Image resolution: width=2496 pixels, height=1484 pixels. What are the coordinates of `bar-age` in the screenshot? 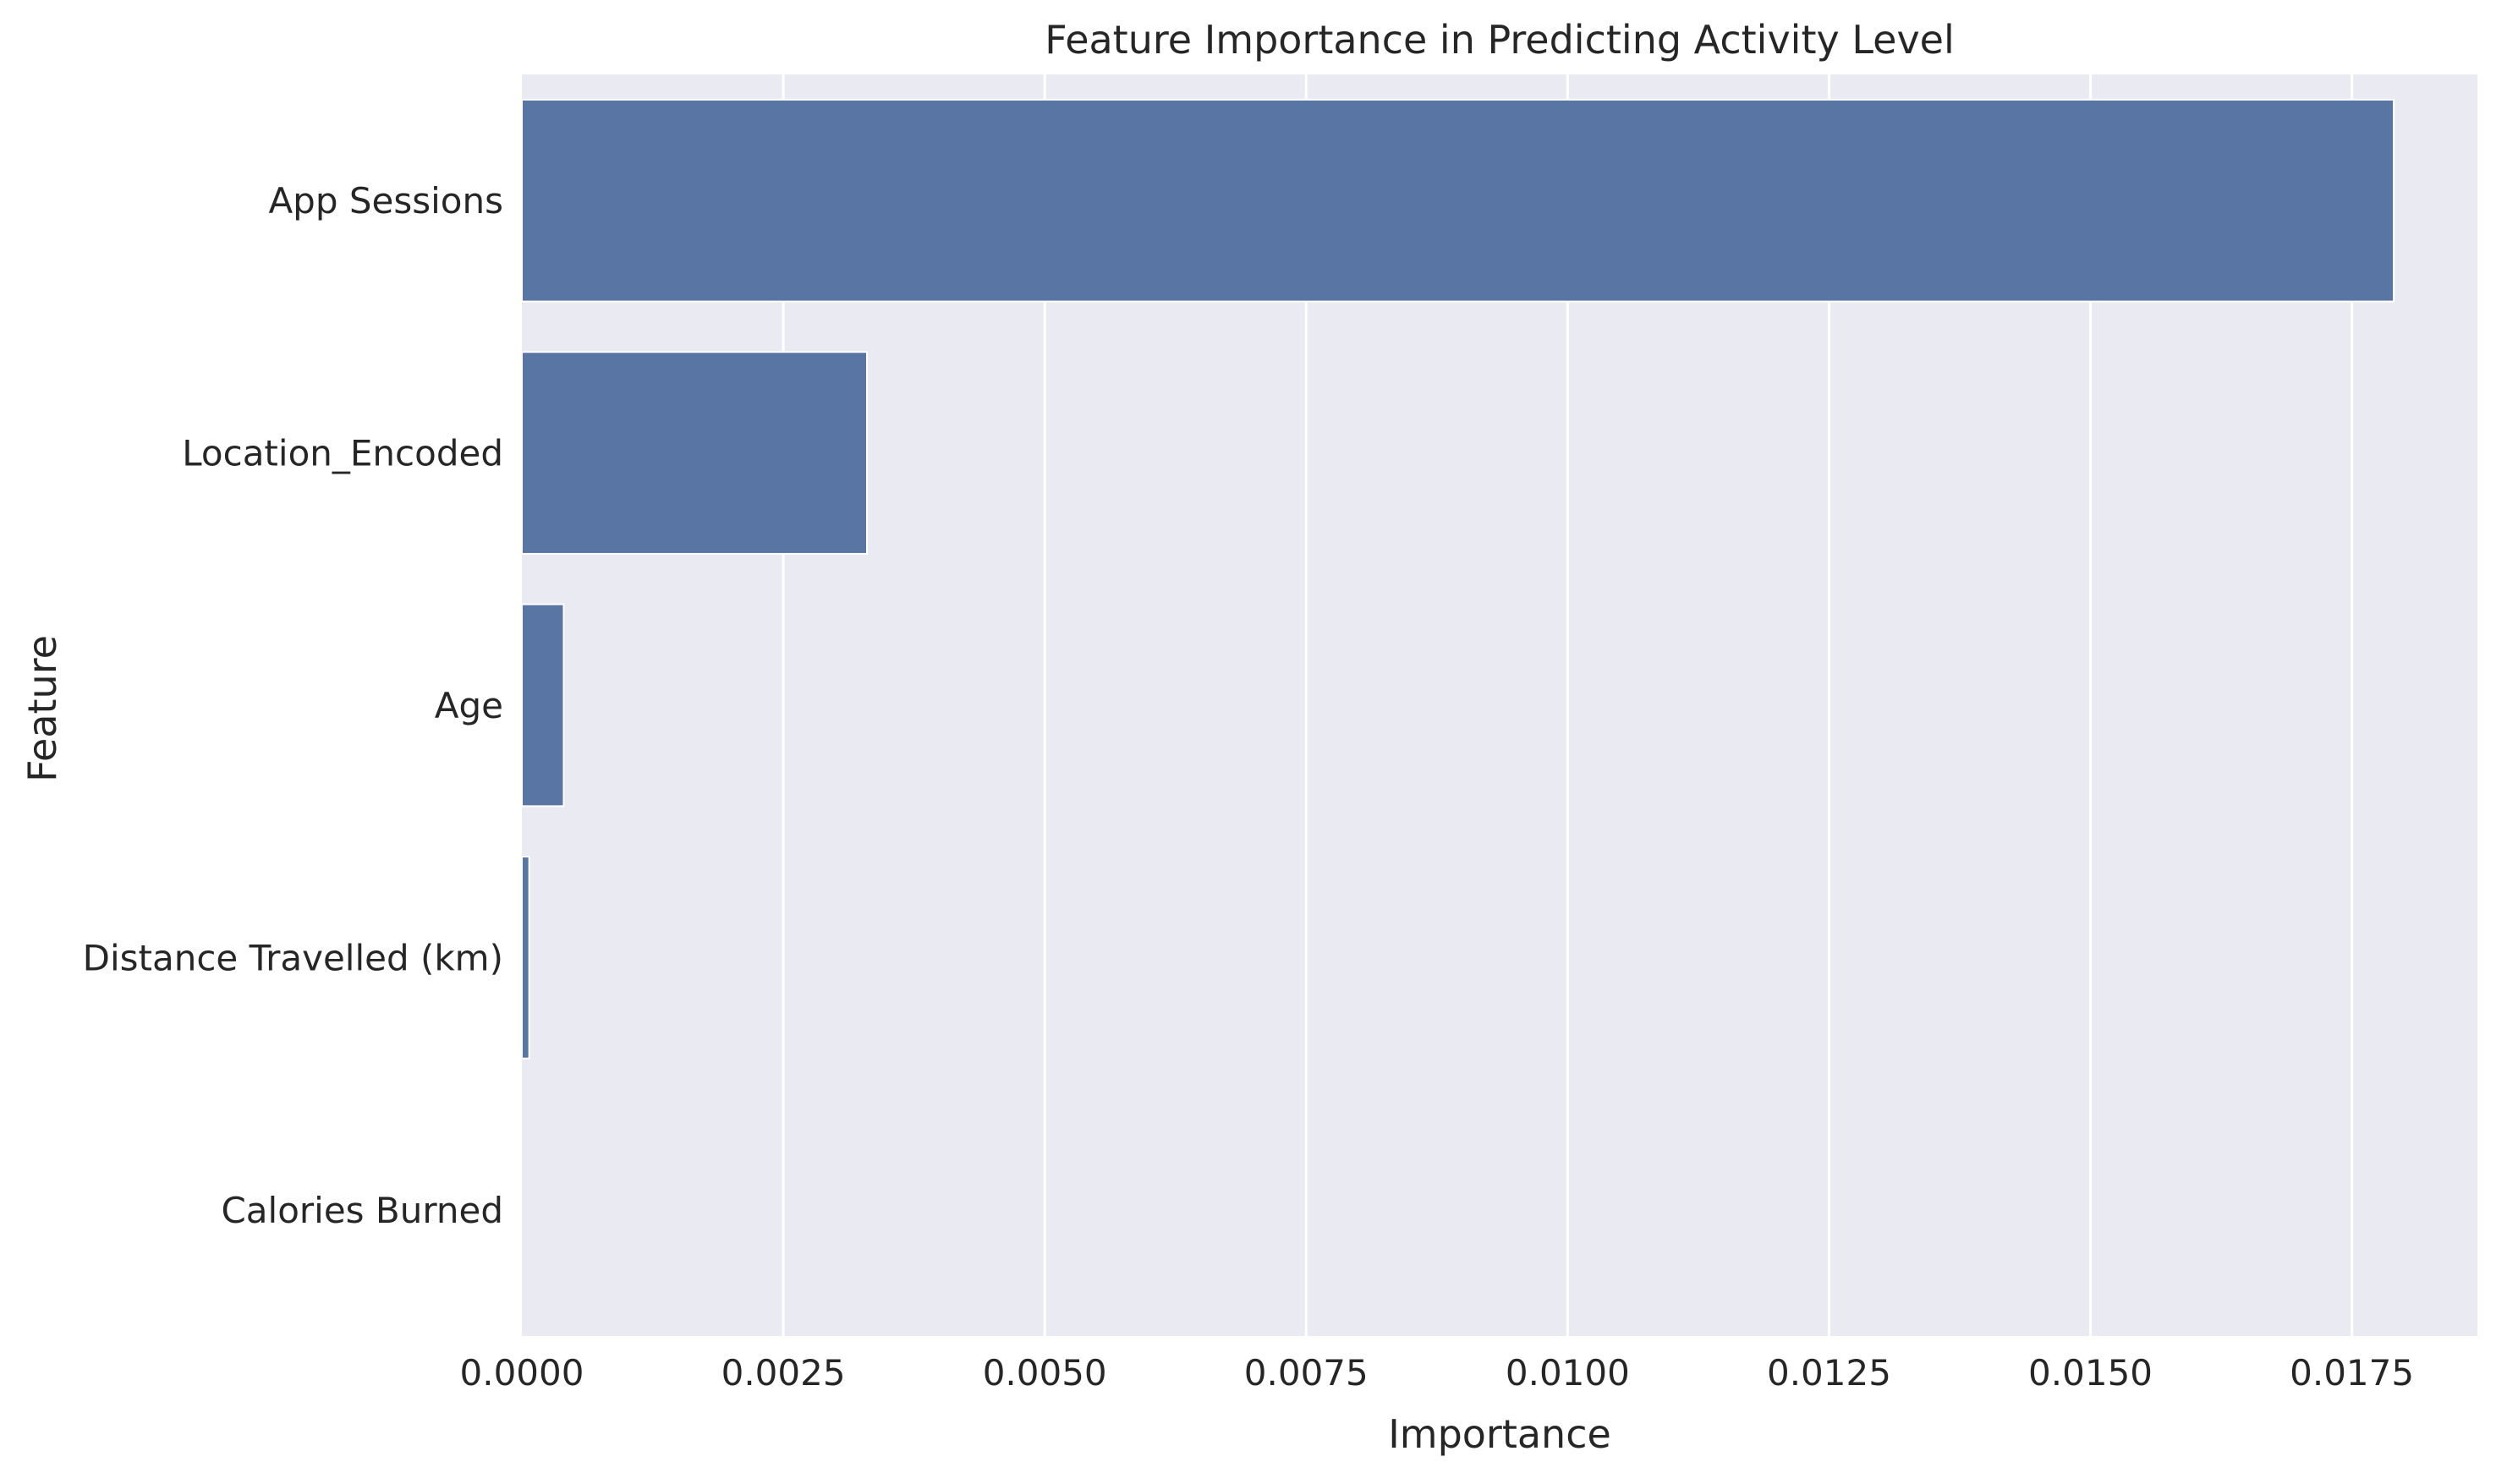 It's located at (543, 705).